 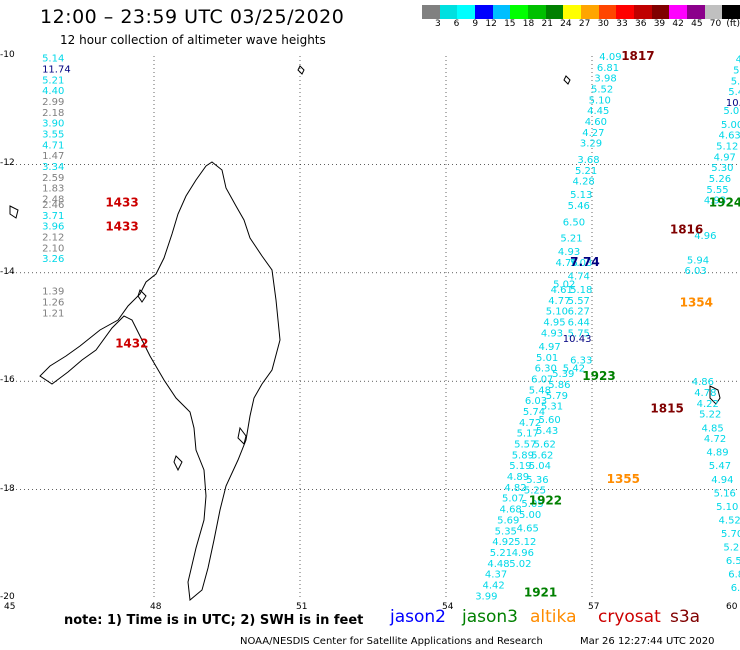 What do you see at coordinates (547, 358) in the screenshot?
I see `wave-height-value: 5.01` at bounding box center [547, 358].